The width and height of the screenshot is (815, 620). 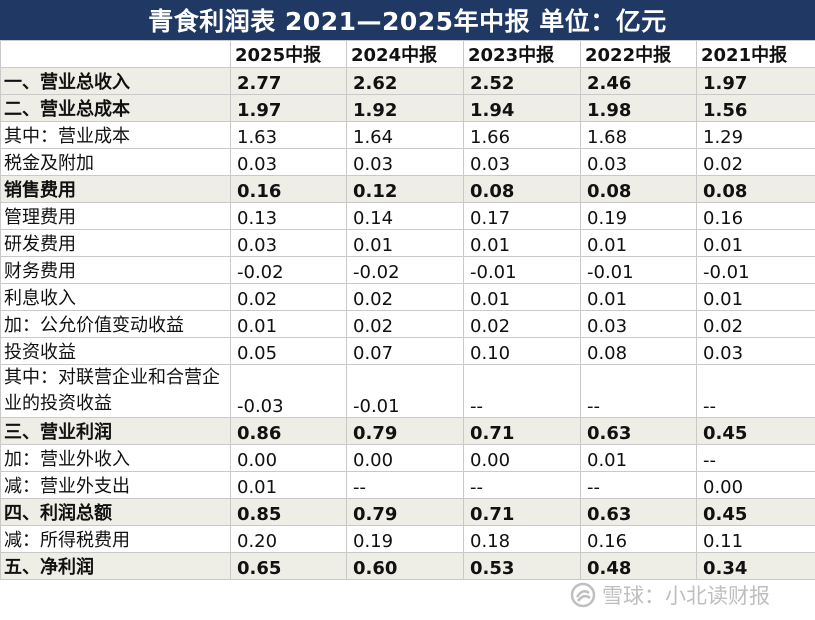 I want to click on table-row: 其中：对联营企业和合营企业的投资收益 -0.03 -0.01 -- -- --, so click(x=407, y=391).